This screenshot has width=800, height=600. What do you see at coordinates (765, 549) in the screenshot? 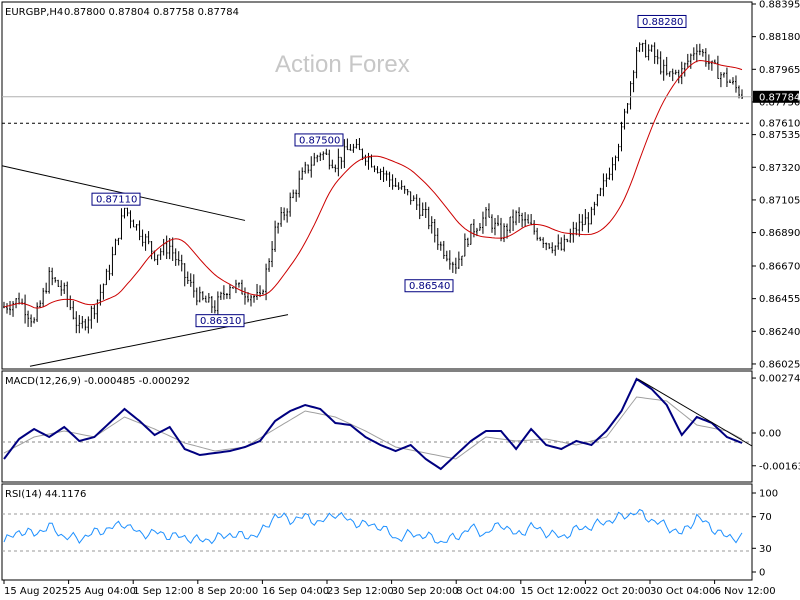
I see `rsi-tick-label: 30` at bounding box center [765, 549].